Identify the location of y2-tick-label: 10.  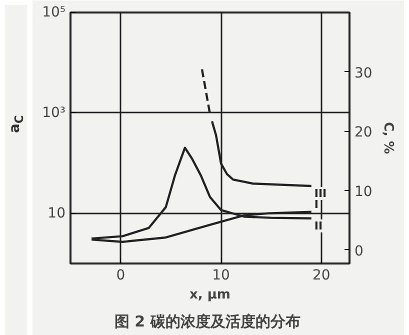
(363, 192).